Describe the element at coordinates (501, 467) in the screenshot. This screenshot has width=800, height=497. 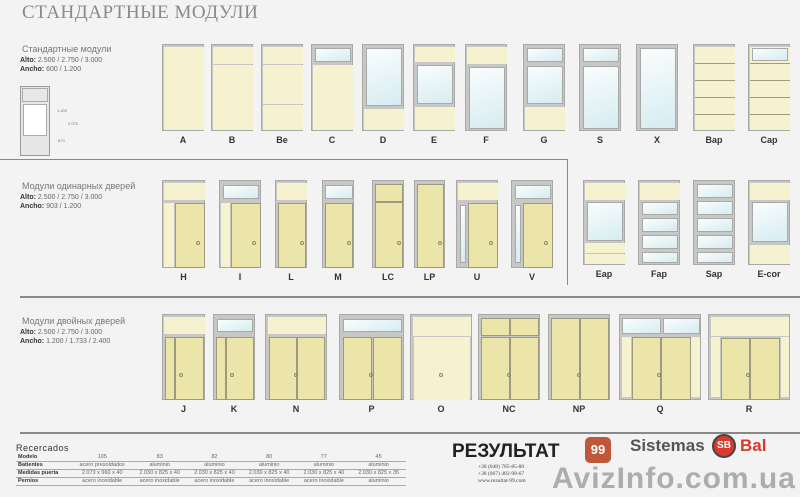
I see `phone: +38 (048) 785-85-80` at that location.